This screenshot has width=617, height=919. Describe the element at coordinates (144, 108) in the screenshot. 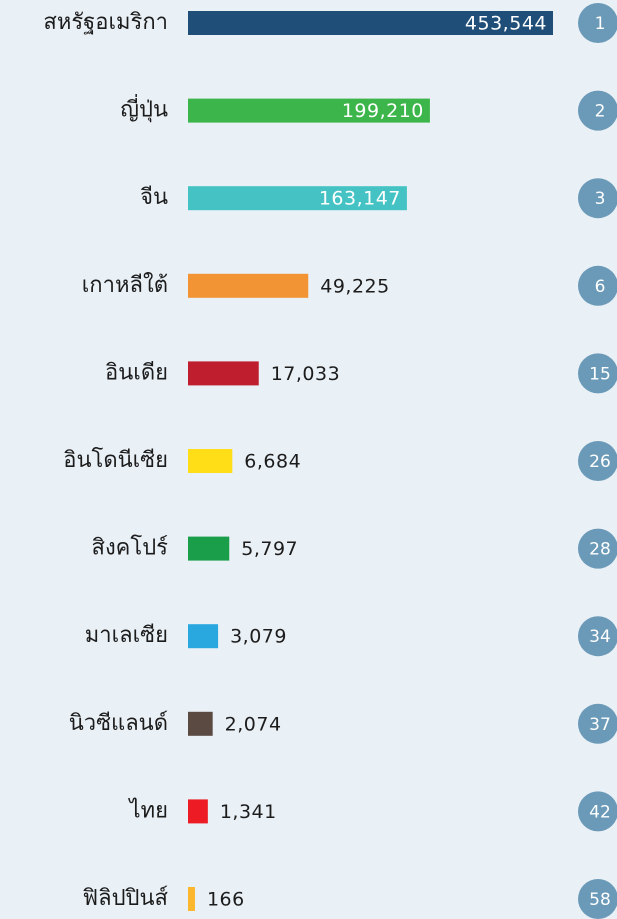

I see `country-label: ญี่ปุ่น` at that location.